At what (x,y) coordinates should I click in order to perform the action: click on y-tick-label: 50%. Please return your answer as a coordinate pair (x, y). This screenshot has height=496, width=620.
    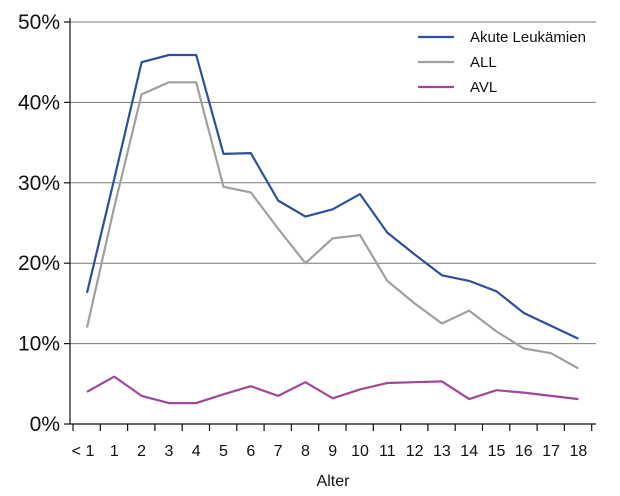
    Looking at the image, I should click on (39, 22).